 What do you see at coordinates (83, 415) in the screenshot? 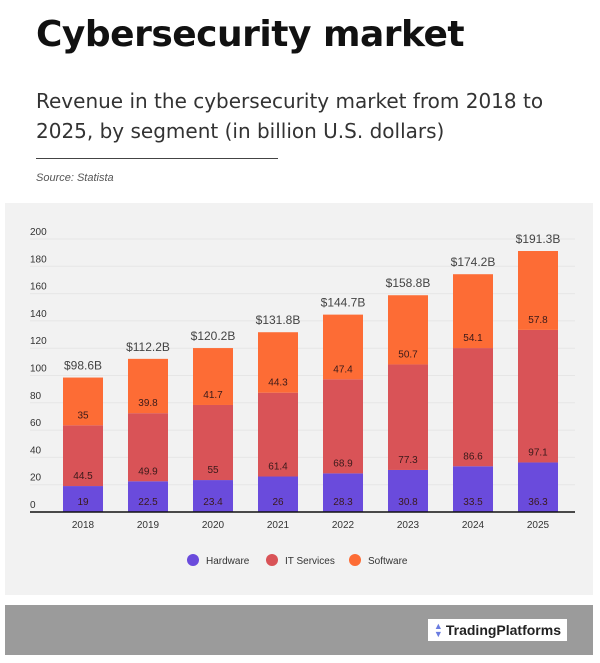
I see `data-label: 35` at bounding box center [83, 415].